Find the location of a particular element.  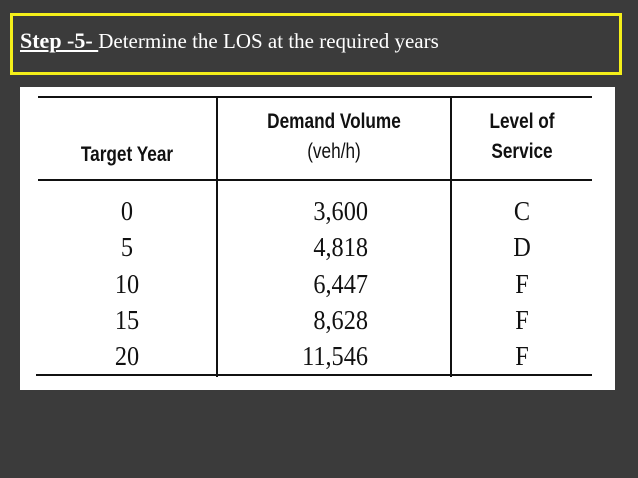

table-header-rule is located at coordinates (315, 180).